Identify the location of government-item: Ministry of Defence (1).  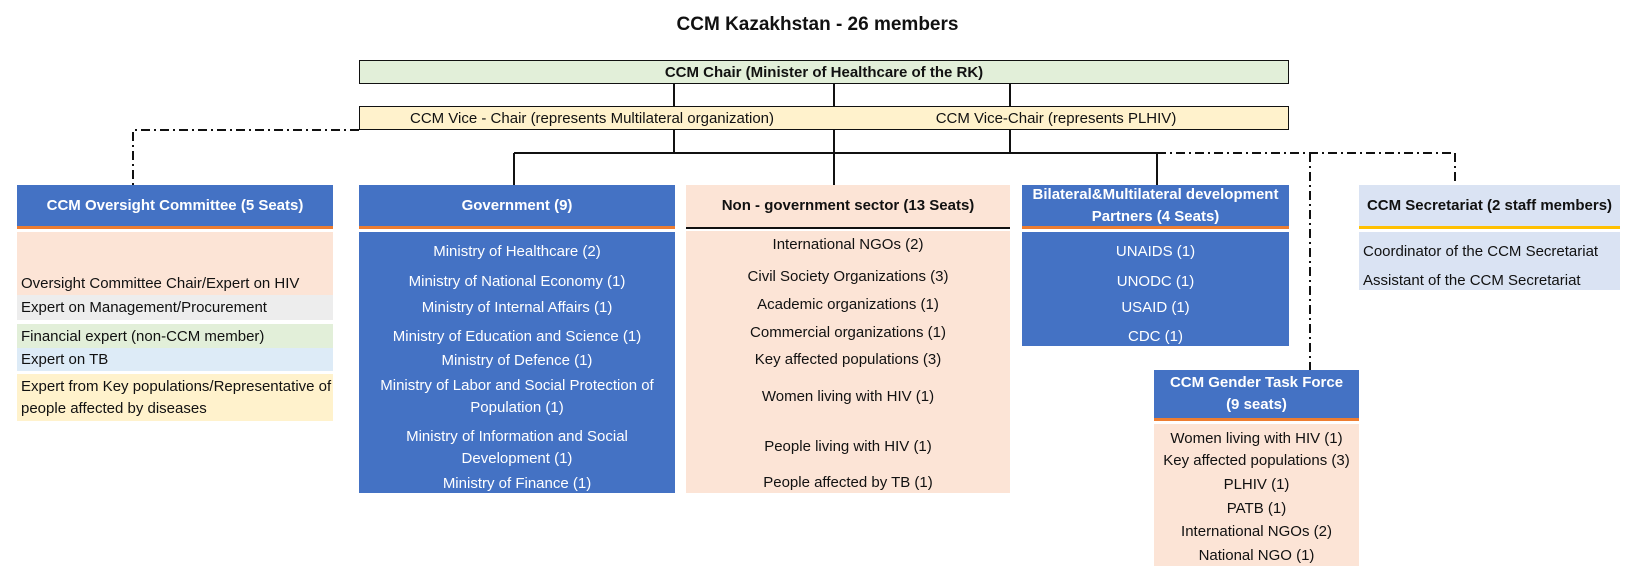
(517, 360).